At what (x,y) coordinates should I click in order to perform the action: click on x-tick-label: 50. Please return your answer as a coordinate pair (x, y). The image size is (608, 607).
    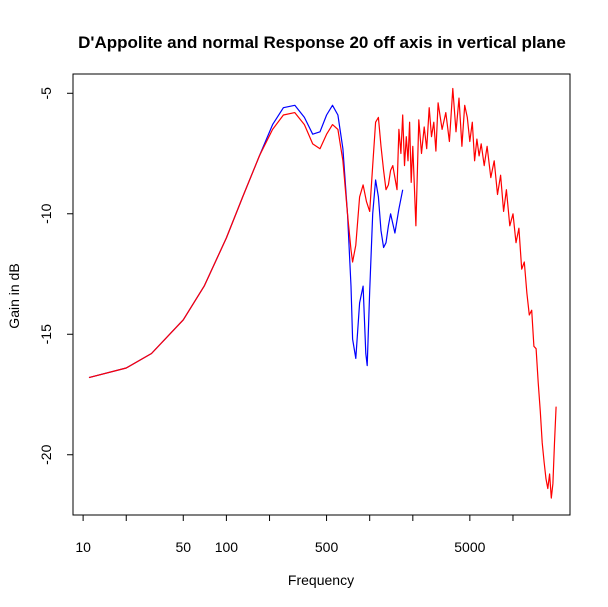
    Looking at the image, I should click on (183, 547).